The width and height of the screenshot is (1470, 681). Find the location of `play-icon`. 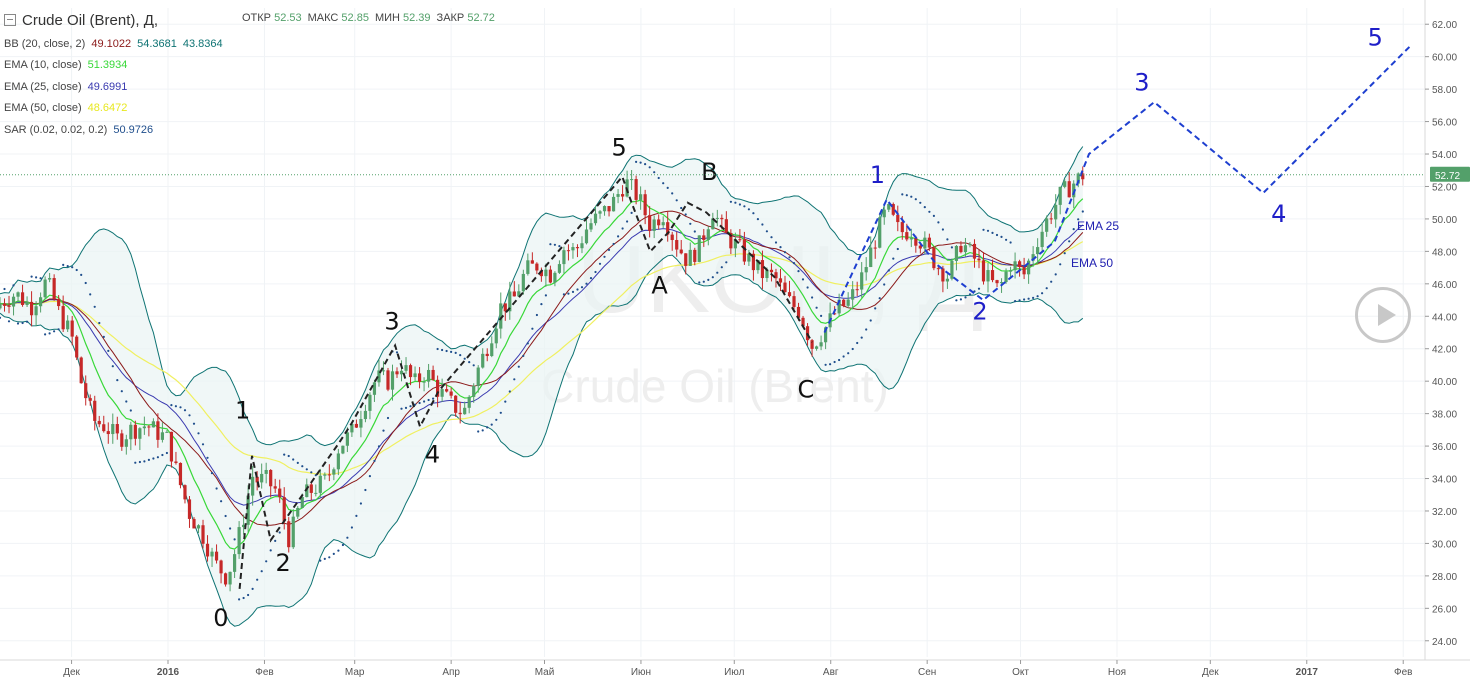

play-icon is located at coordinates (1383, 315).